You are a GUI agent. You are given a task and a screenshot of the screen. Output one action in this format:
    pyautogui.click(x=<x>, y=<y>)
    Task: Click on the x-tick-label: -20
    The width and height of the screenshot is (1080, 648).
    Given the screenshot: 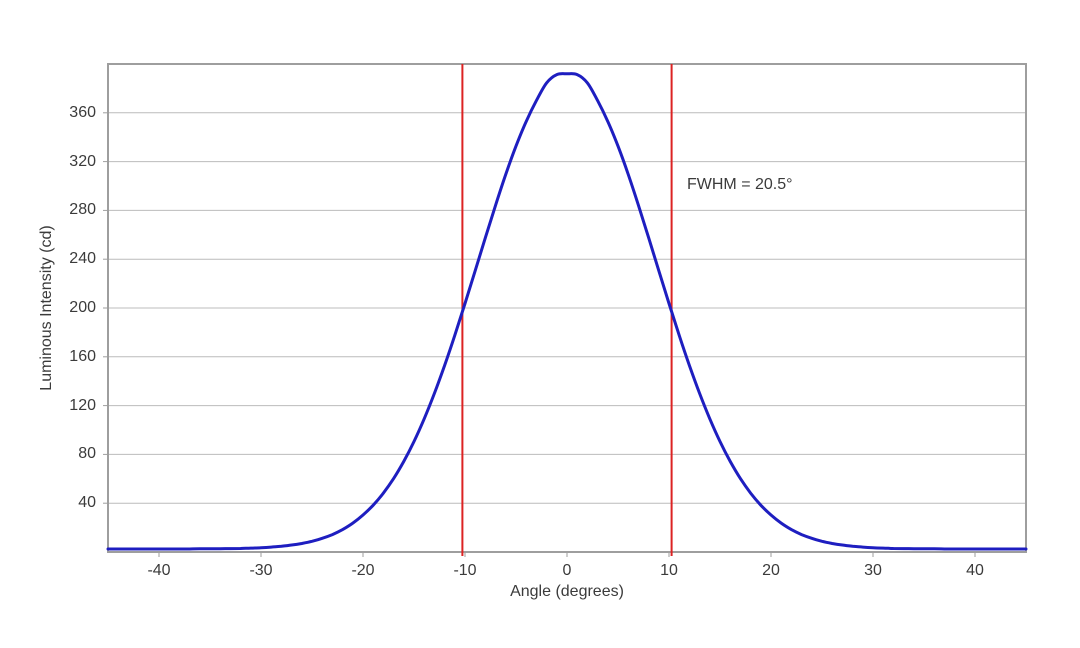 What is the action you would take?
    pyautogui.click(x=363, y=570)
    